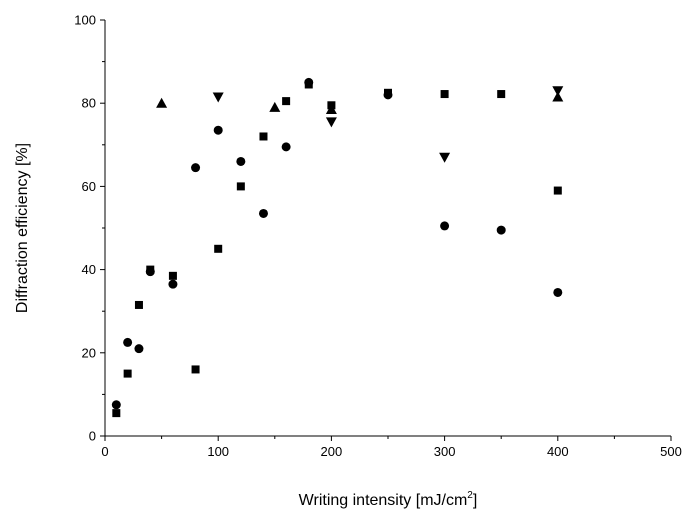 This screenshot has height=515, width=686. Describe the element at coordinates (85, 20) in the screenshot. I see `y-tick-label: 100` at that location.